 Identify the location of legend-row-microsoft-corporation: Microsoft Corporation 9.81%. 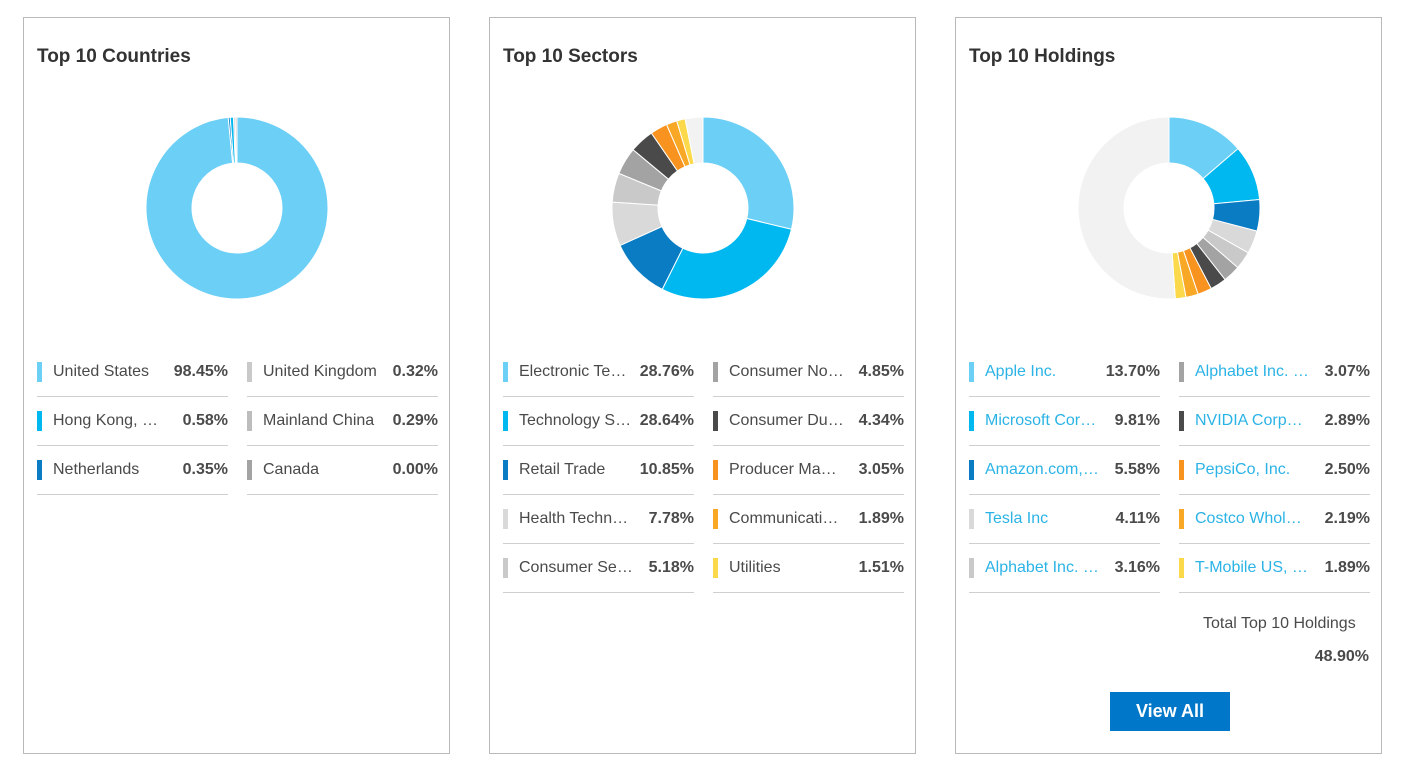
(1064, 421).